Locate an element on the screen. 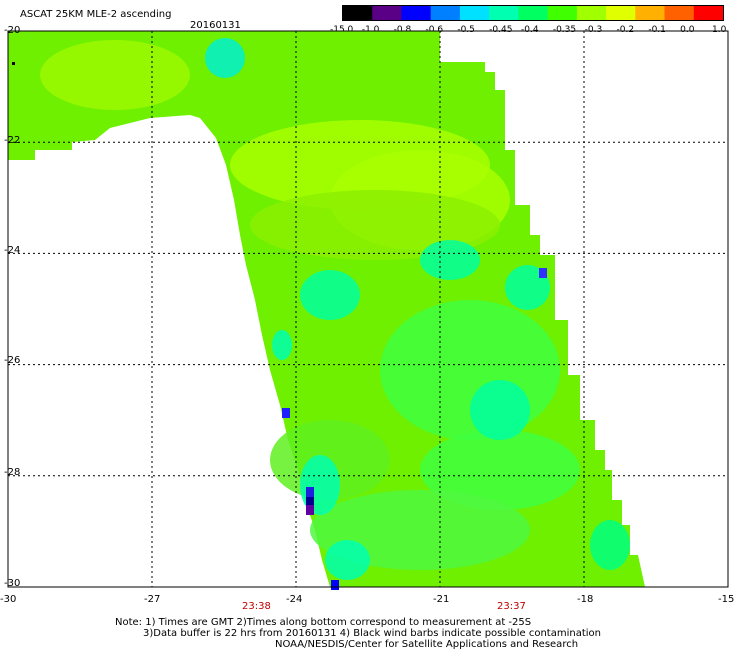 This screenshot has width=740, height=650. lat-label: -30 is located at coordinates (12, 583).